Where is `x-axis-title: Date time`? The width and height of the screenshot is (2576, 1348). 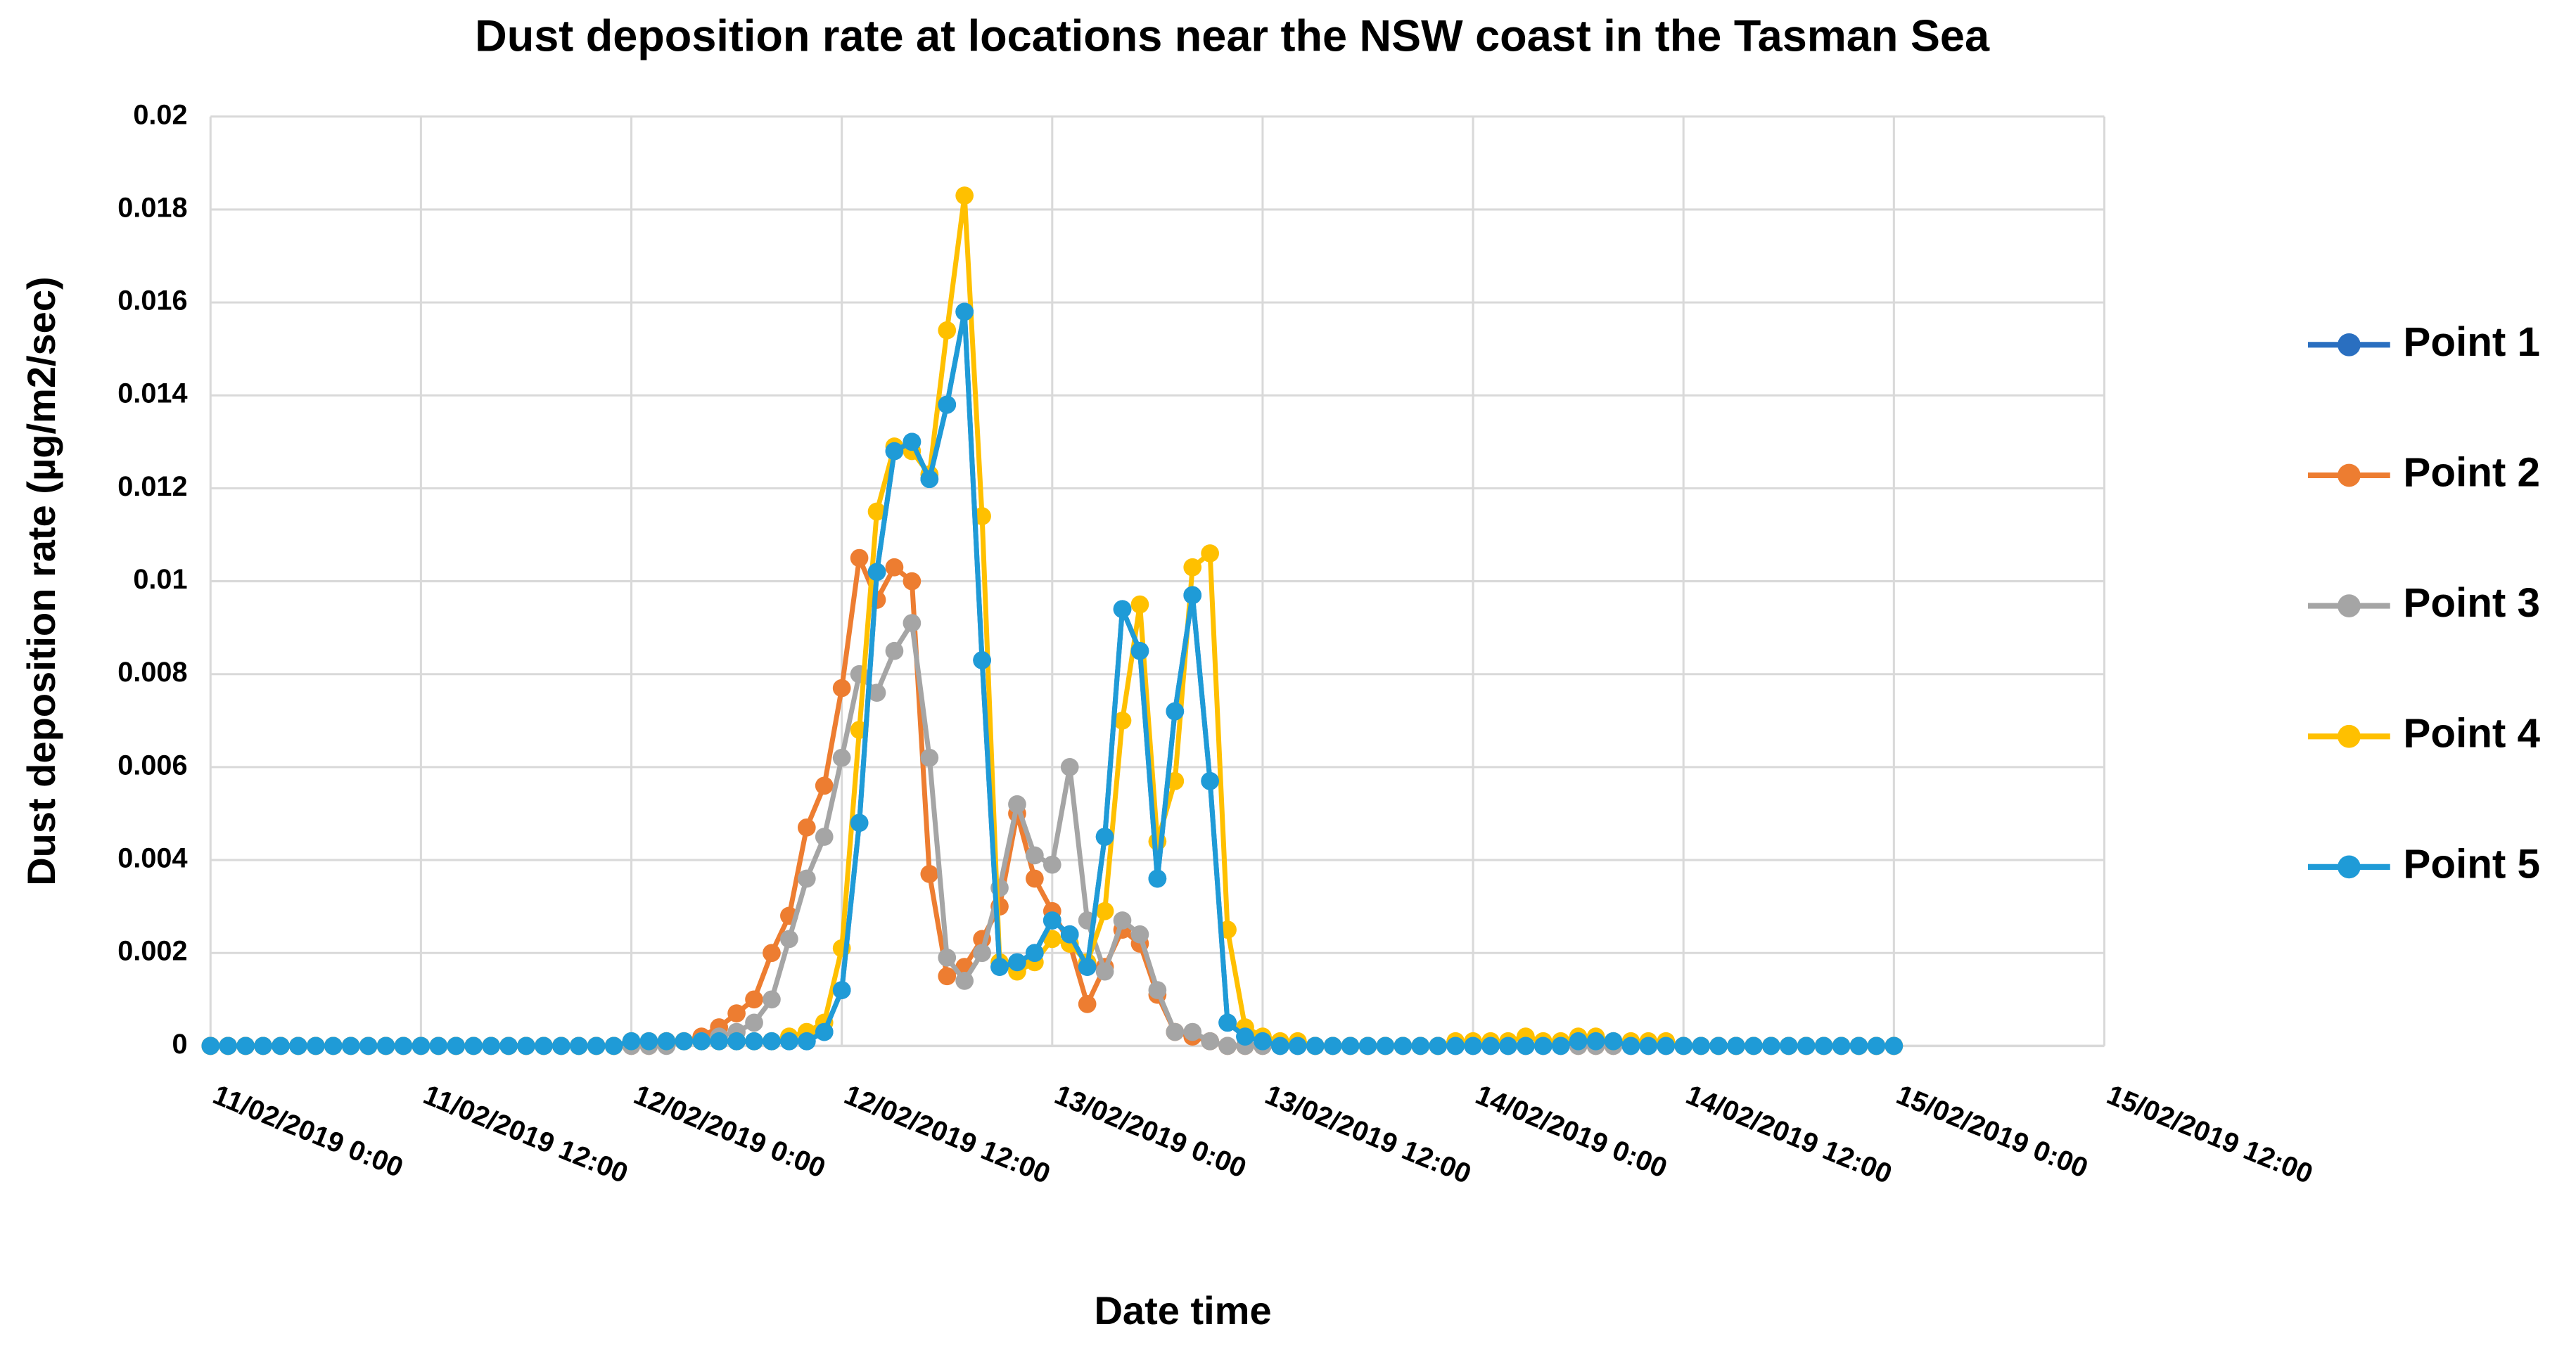 x-axis-title: Date time is located at coordinates (1182, 1310).